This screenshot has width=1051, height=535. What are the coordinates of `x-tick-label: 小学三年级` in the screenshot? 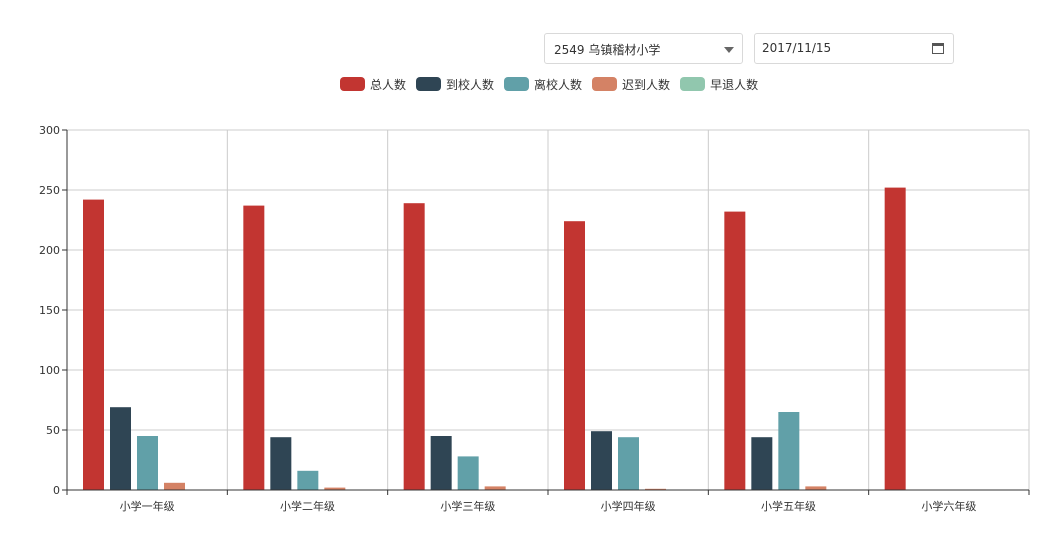 It's located at (467, 506).